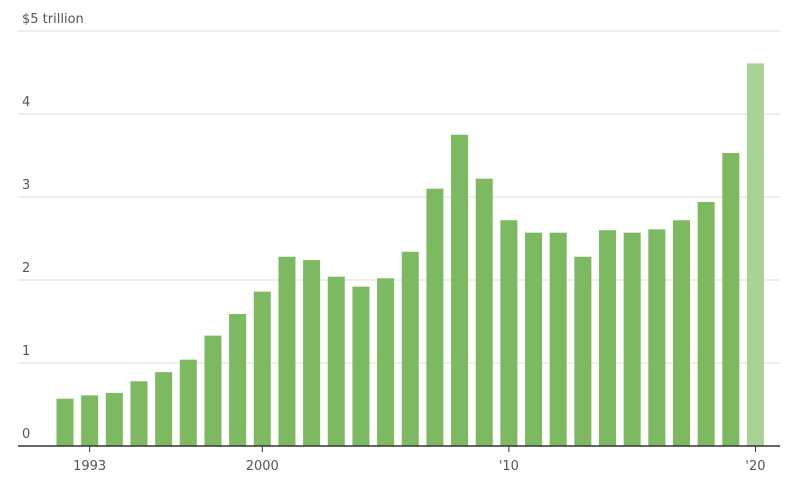  What do you see at coordinates (262, 466) in the screenshot?
I see `x-tick-label: 2000` at bounding box center [262, 466].